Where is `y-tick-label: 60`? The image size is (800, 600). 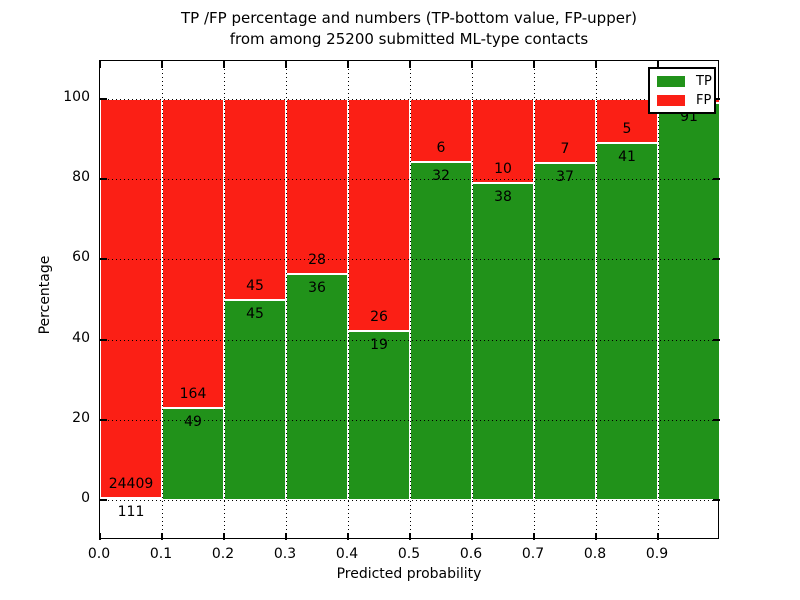 y-tick-label: 60 is located at coordinates (81, 257).